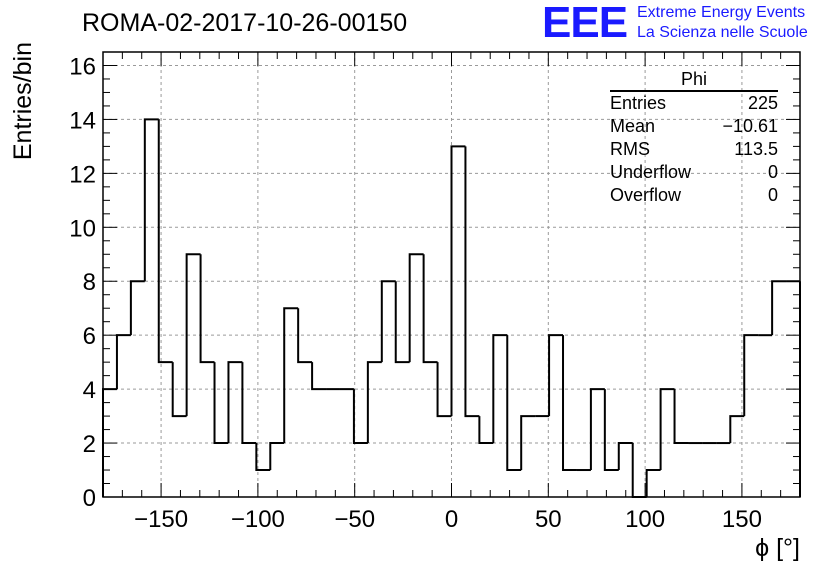 The image size is (836, 572). I want to click on x-tick-label: 0, so click(451, 519).